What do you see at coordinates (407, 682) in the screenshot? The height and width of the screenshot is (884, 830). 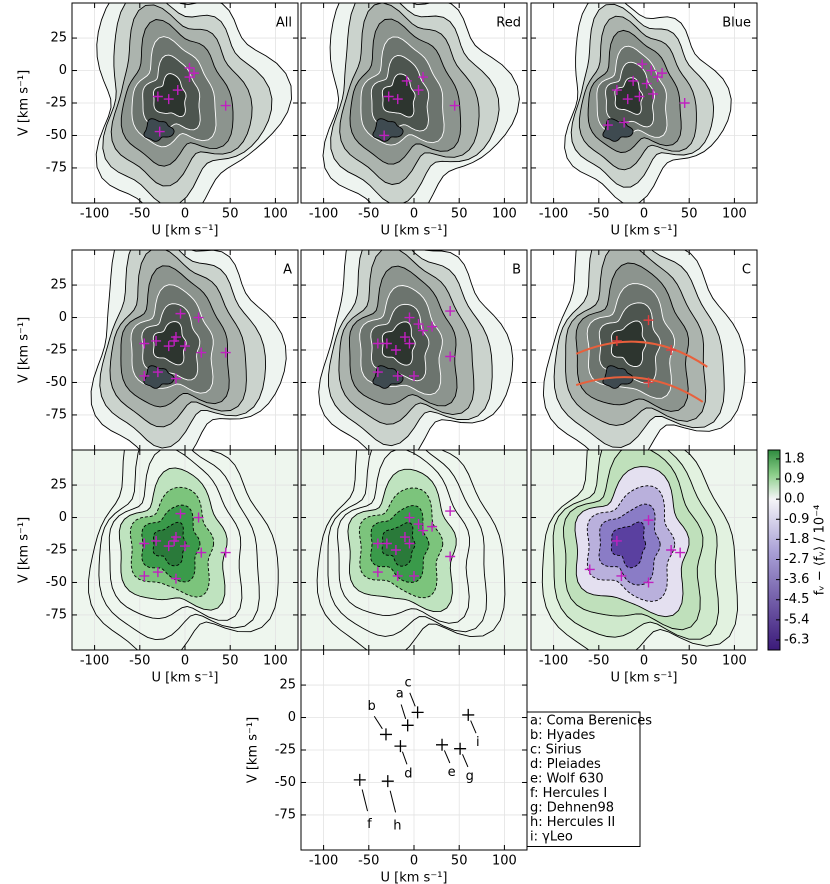 I see `point-label: c` at bounding box center [407, 682].